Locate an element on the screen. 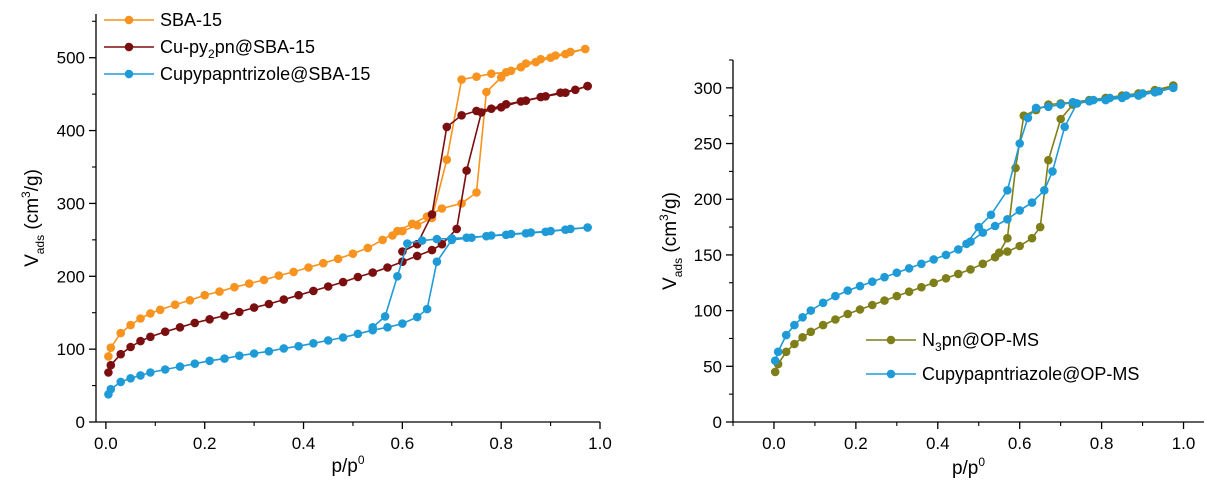  x-axis-title: p/p0 is located at coordinates (968, 467).